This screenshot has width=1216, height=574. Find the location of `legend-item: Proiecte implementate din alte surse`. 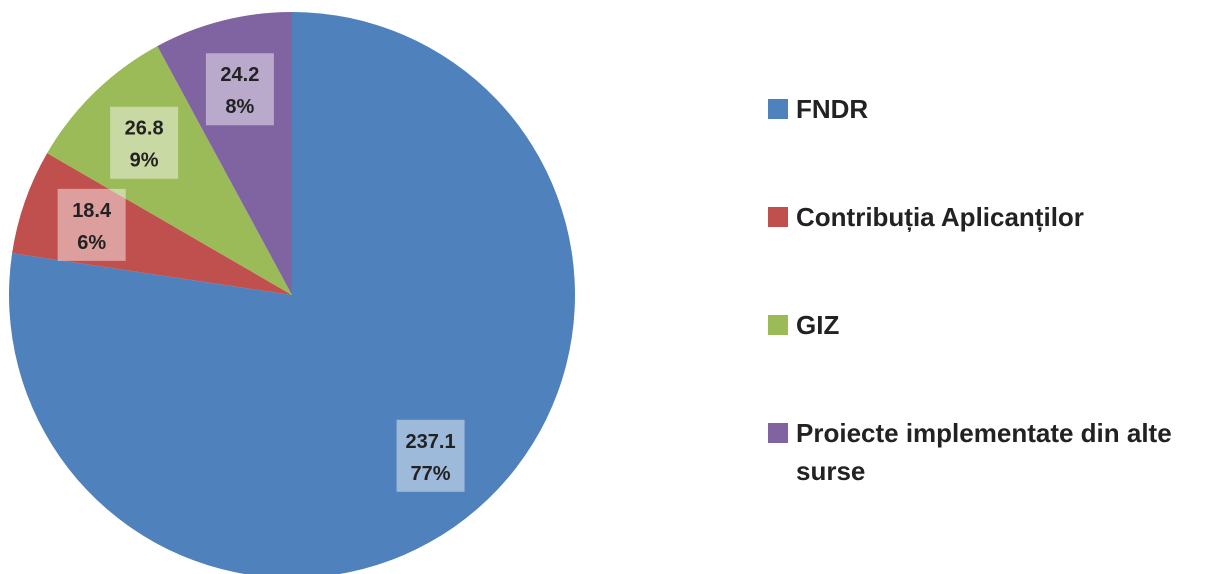

legend-item: Proiecte implementate din alte surse is located at coordinates (988, 468).